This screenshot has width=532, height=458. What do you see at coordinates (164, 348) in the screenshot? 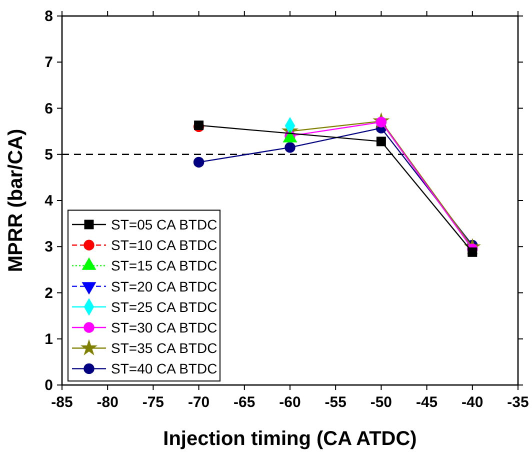
I see `legend-label: ST=35 CA BTDC` at bounding box center [164, 348].